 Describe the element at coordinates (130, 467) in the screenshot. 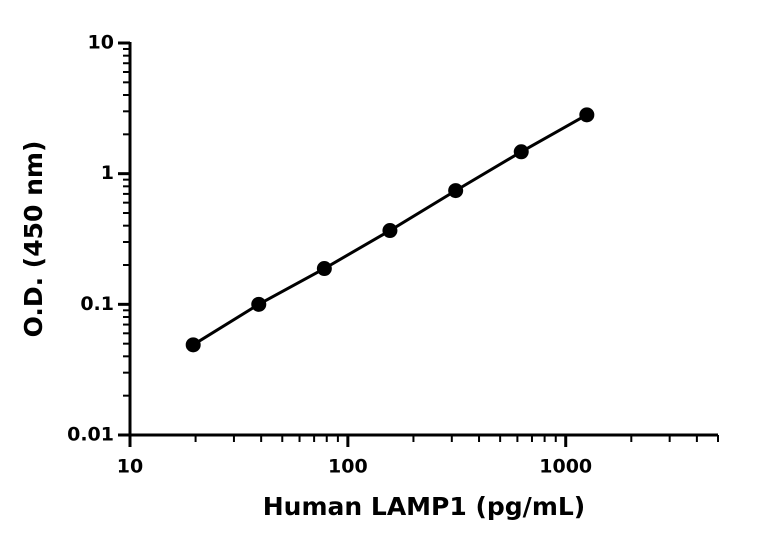

I see `x-tick-label: 10` at that location.